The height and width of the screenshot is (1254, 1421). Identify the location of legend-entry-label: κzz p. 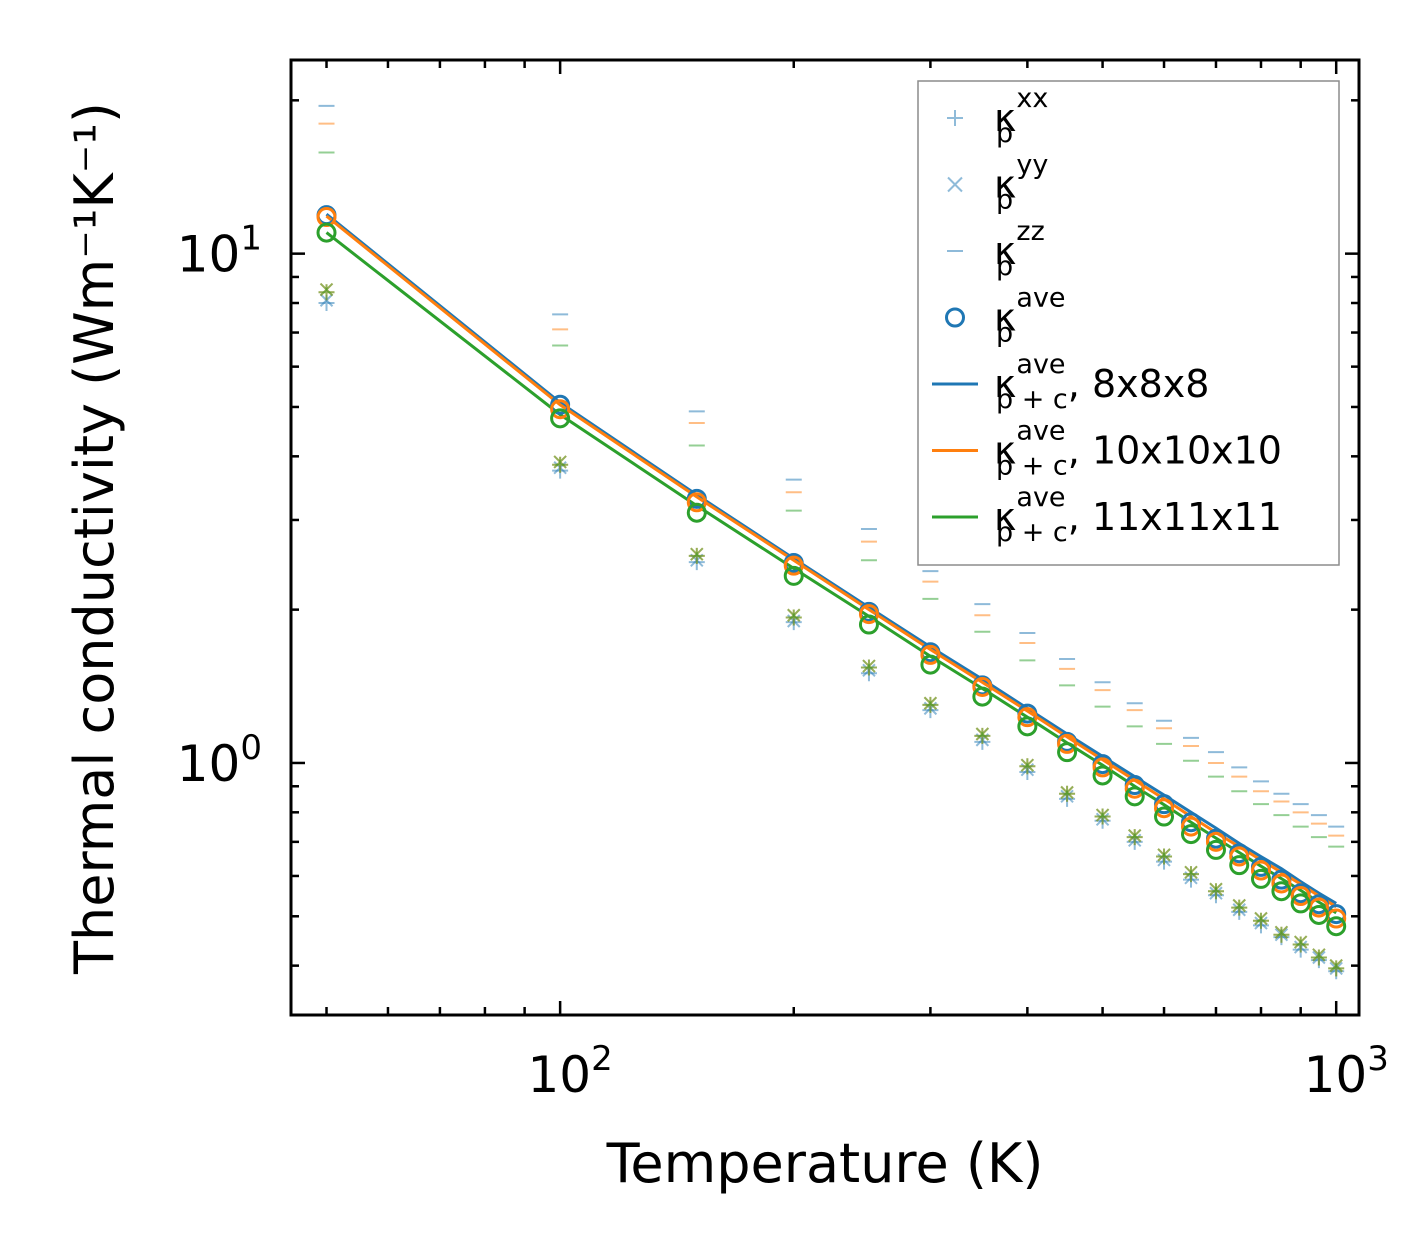
(1019, 249).